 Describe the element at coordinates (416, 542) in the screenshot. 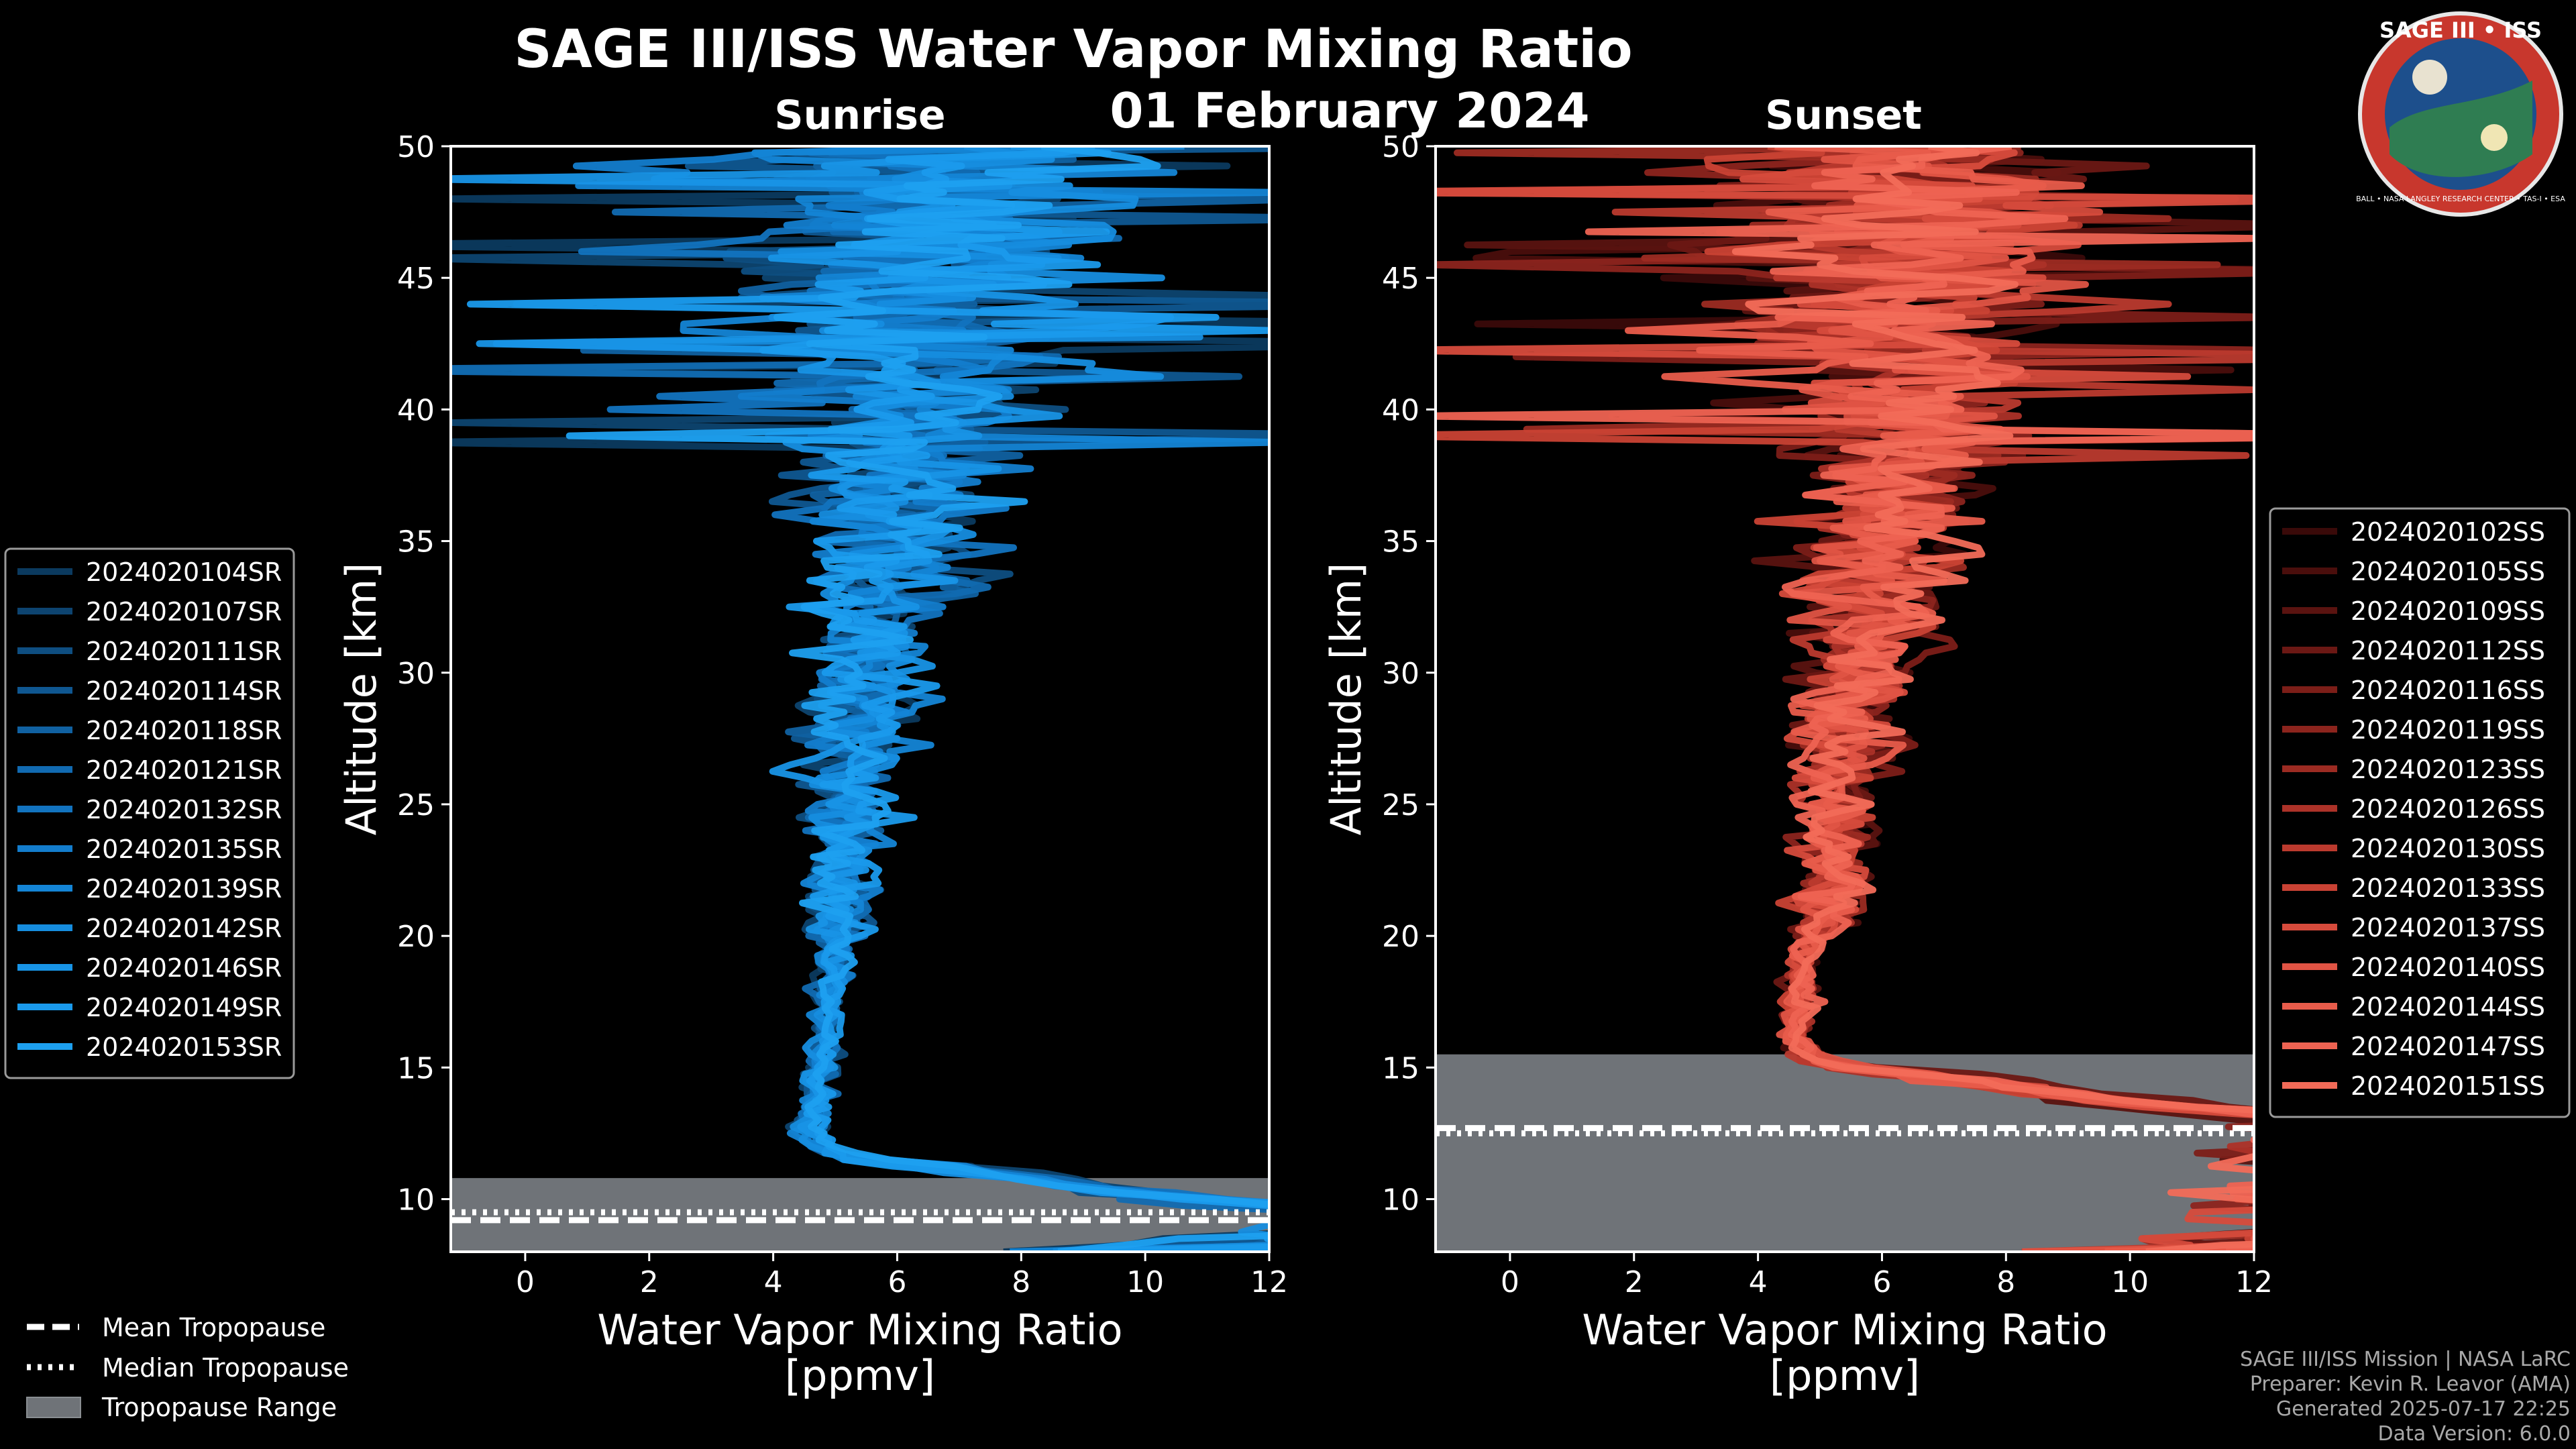

I see `sunrise-ytick-label-35: 35` at that location.